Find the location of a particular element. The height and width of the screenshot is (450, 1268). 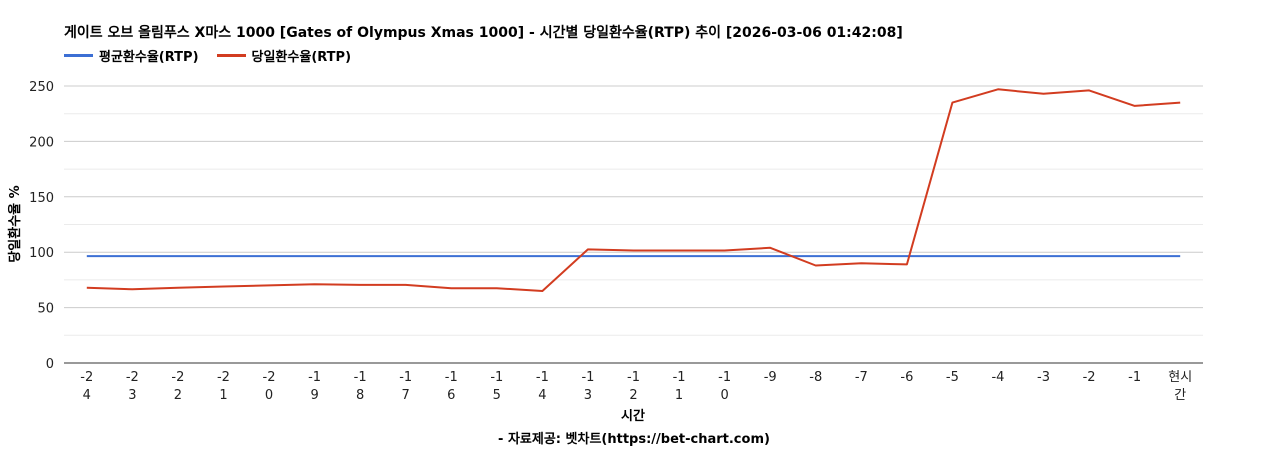

y-tick-label: 200 is located at coordinates (41, 142).